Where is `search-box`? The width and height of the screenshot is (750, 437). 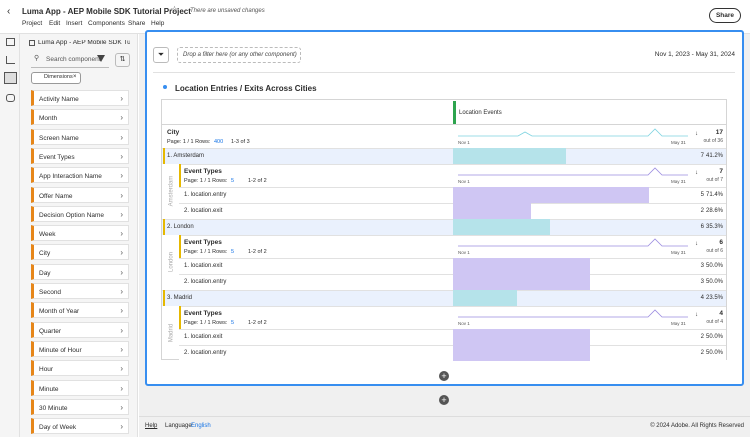
search-box is located at coordinates (70, 60).